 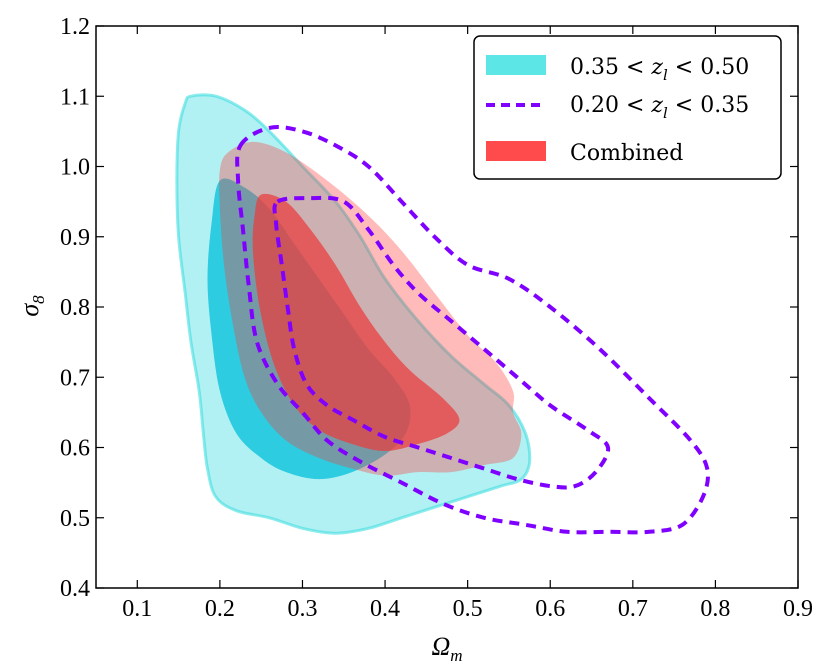 I want to click on contour-combined-inner, so click(x=356, y=322).